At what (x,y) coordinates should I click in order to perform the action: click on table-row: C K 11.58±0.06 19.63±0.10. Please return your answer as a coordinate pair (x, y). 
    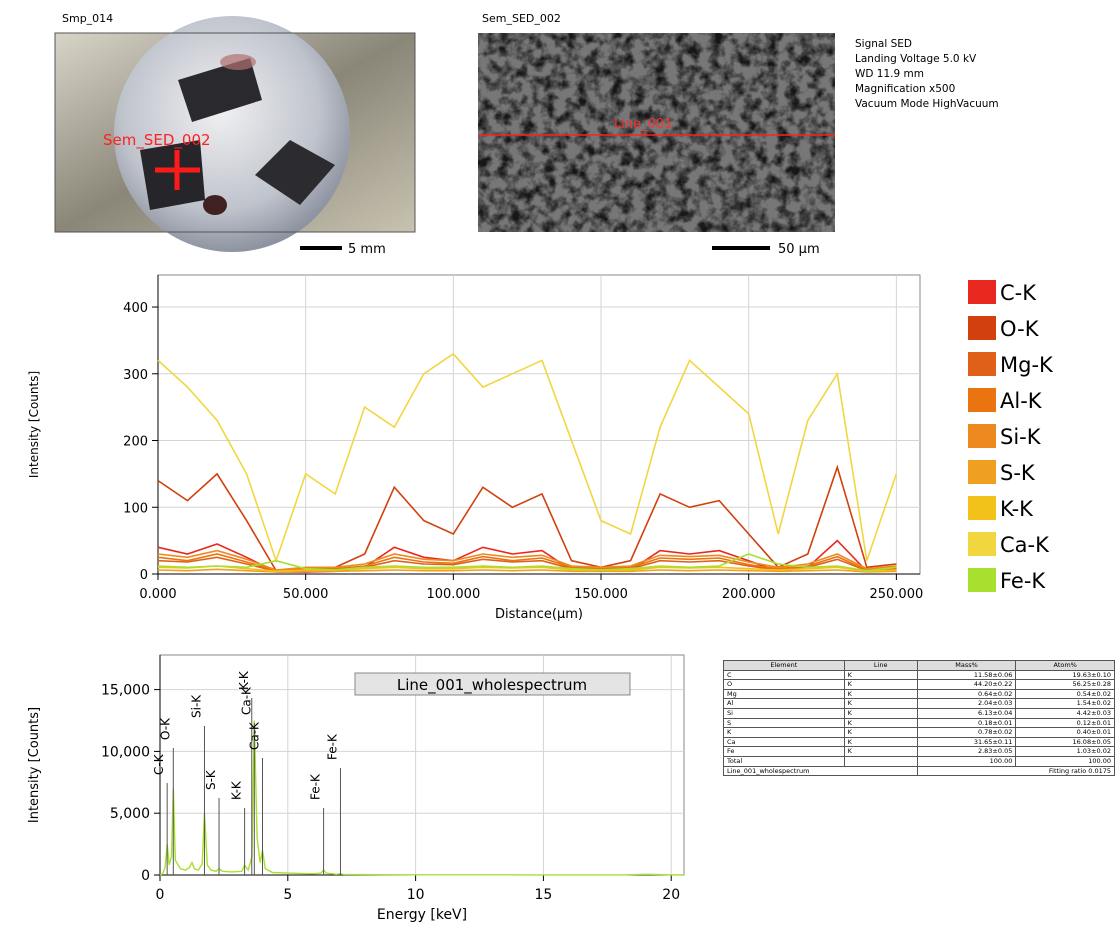
    Looking at the image, I should click on (919, 675).